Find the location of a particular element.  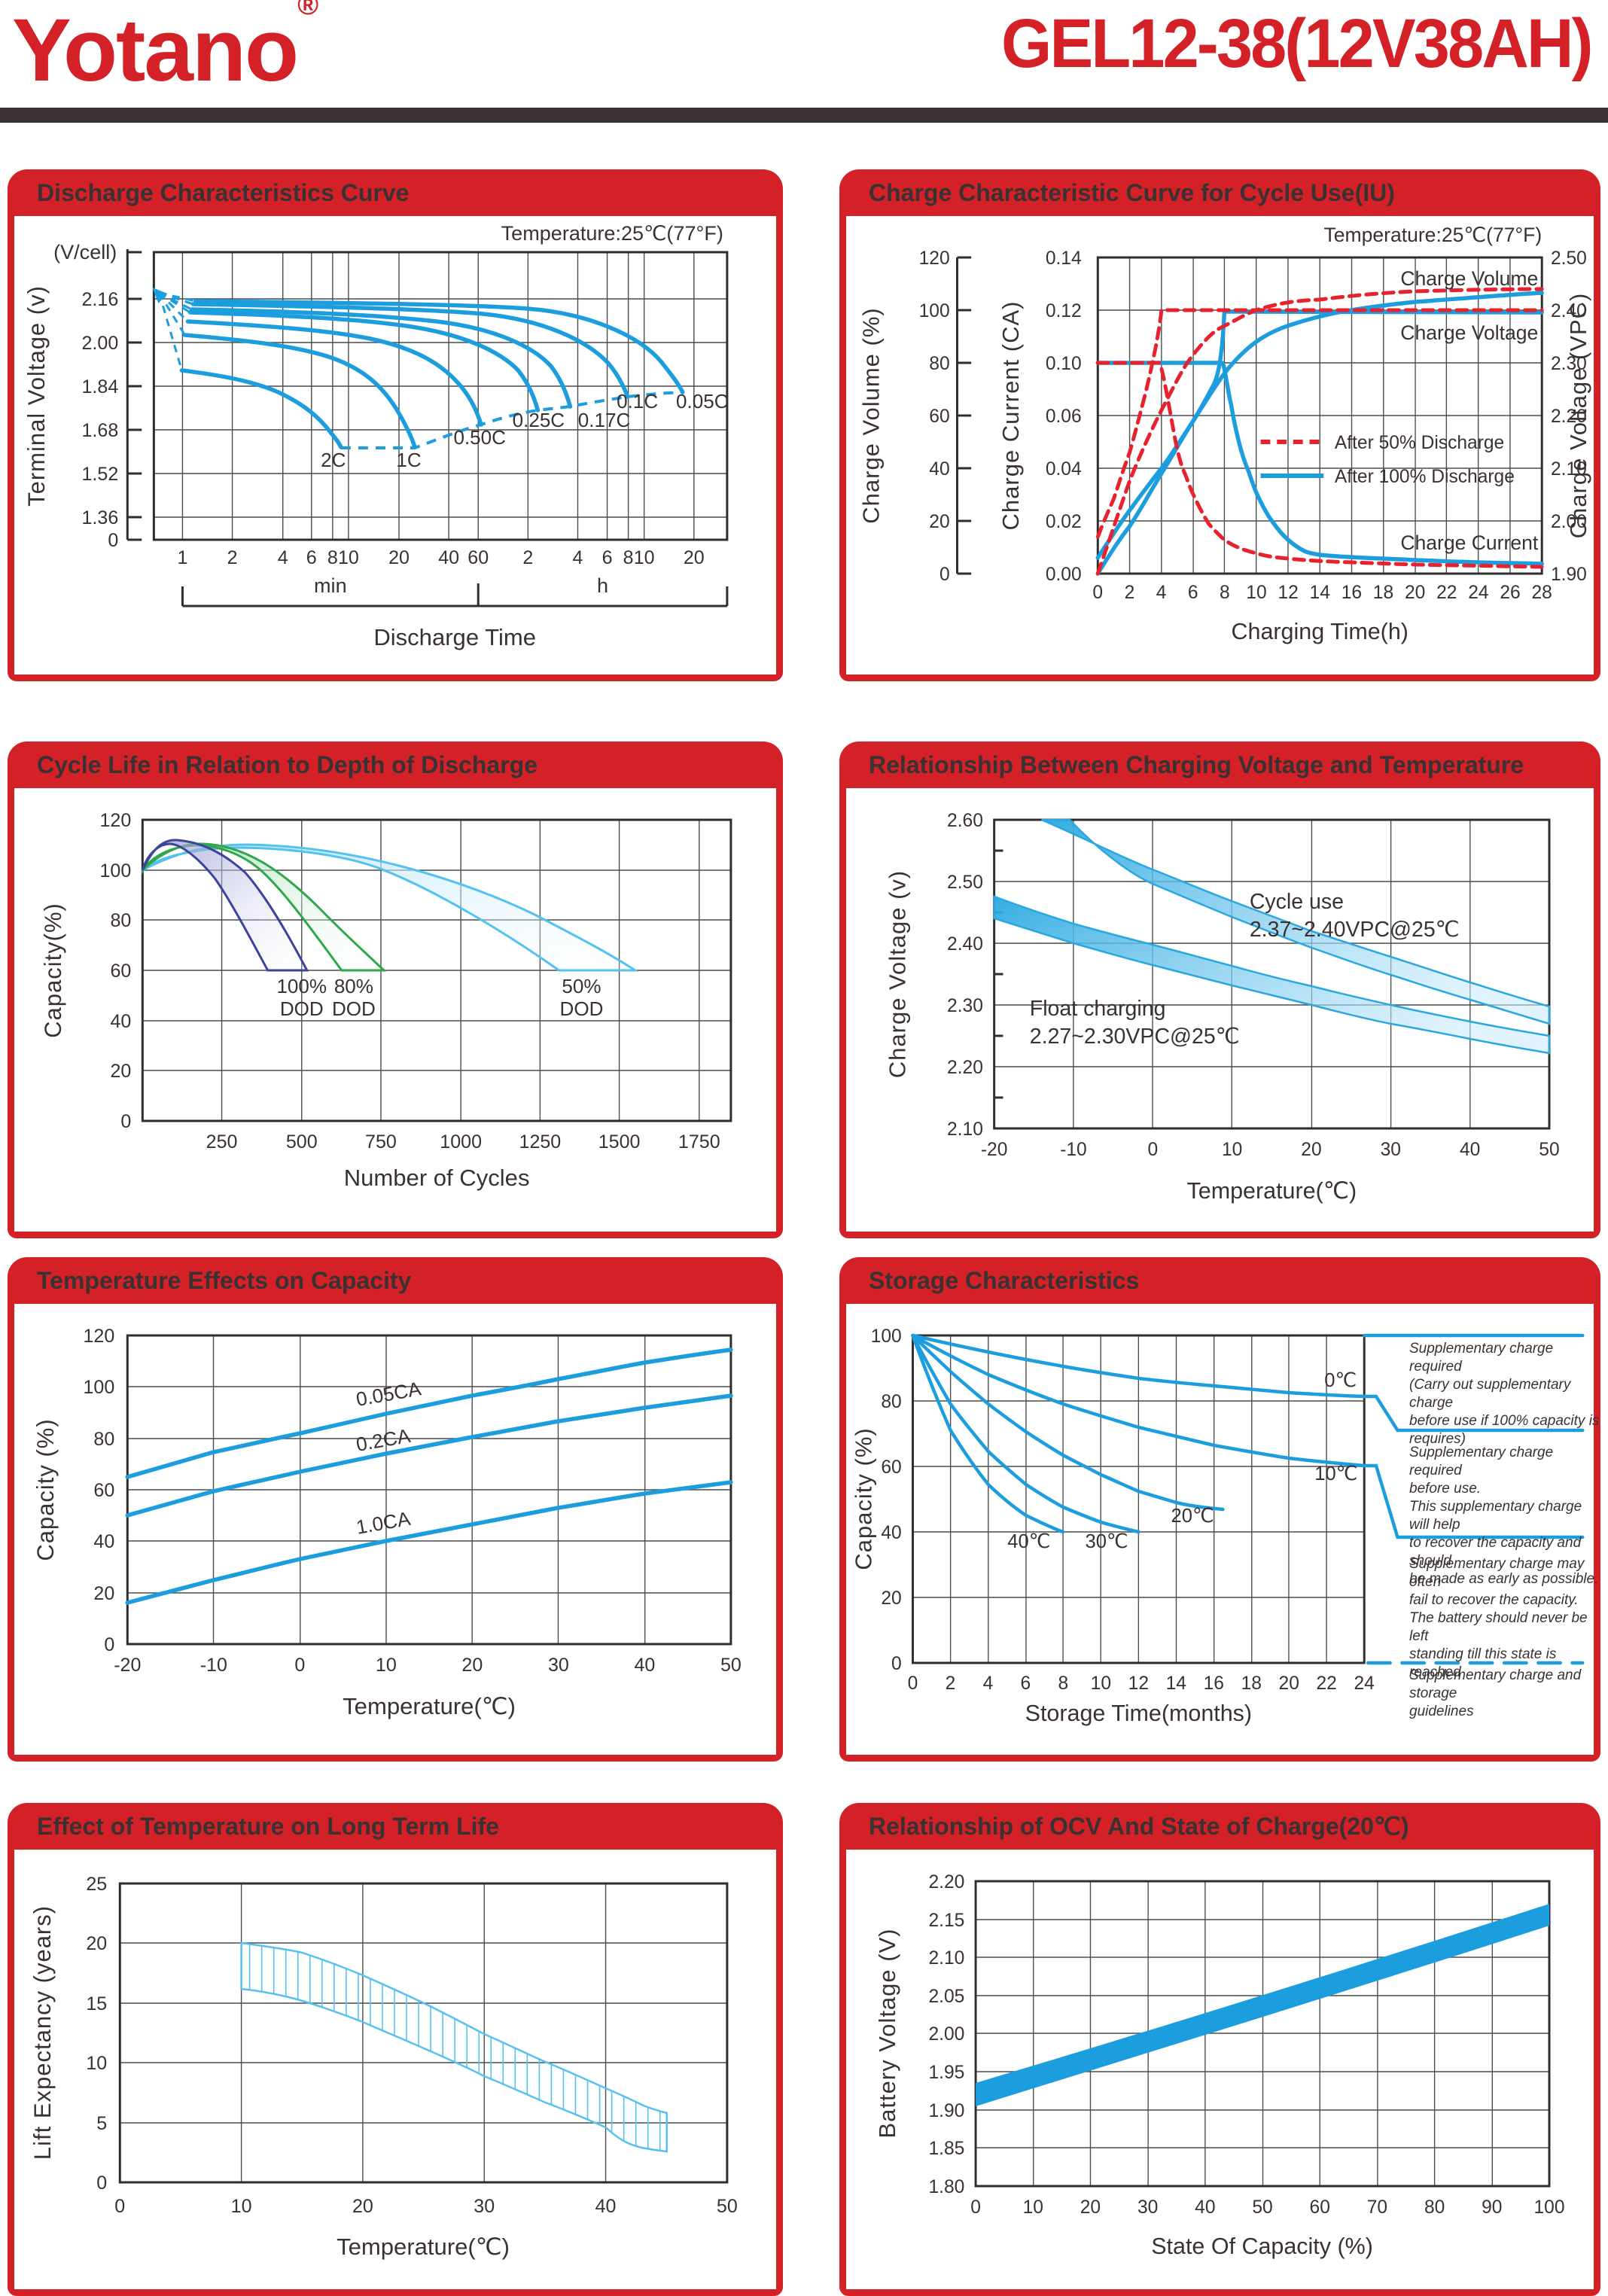

annotation-charge-voltage: Charge Voltage is located at coordinates (1469, 332).